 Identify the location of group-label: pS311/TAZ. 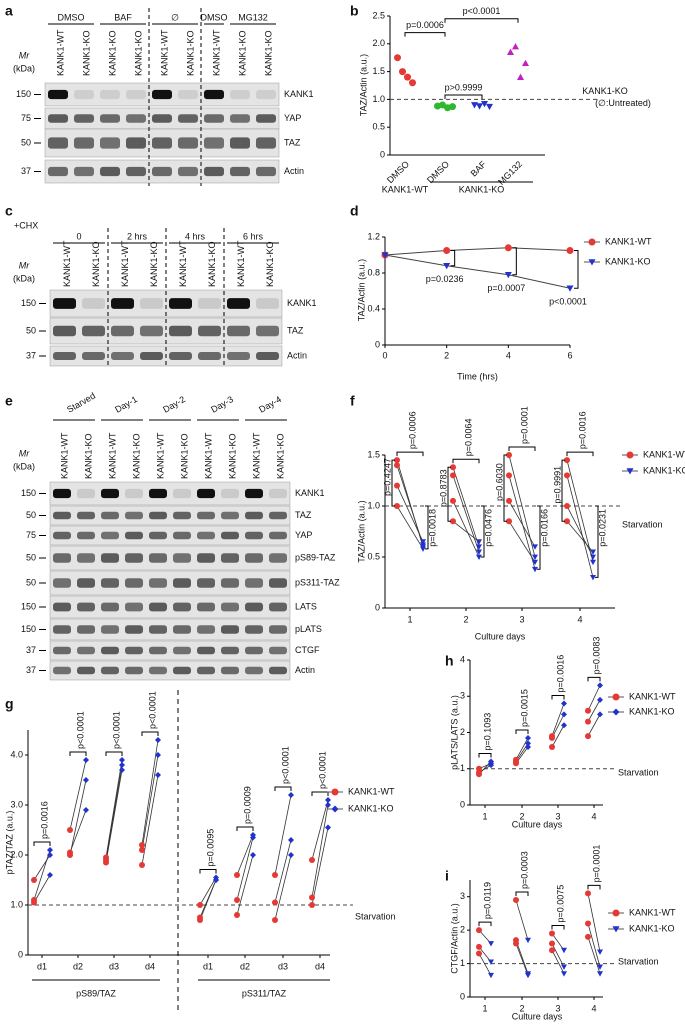
(264, 993).